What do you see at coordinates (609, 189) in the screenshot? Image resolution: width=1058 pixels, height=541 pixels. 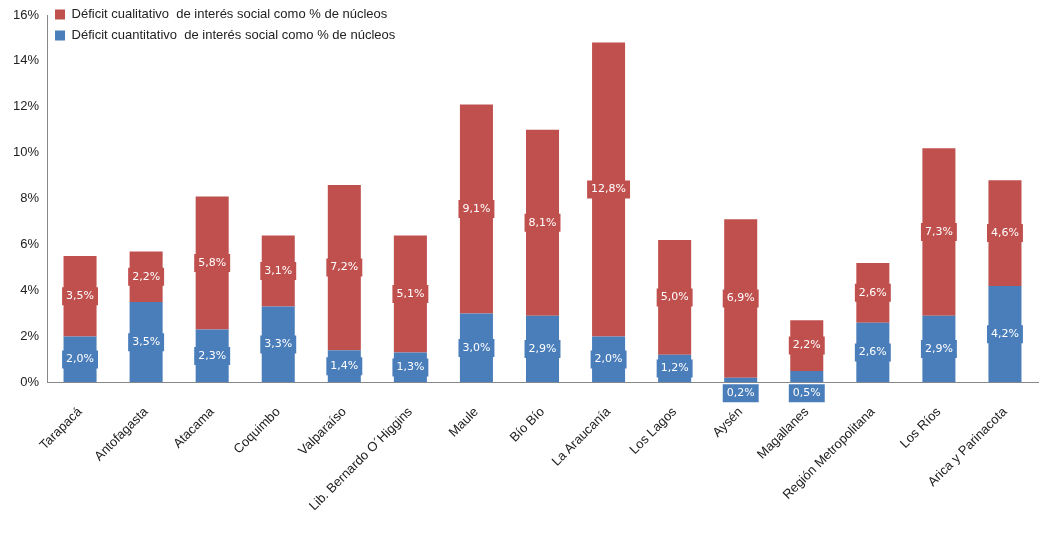 I see `data-label: 12,8%` at bounding box center [609, 189].